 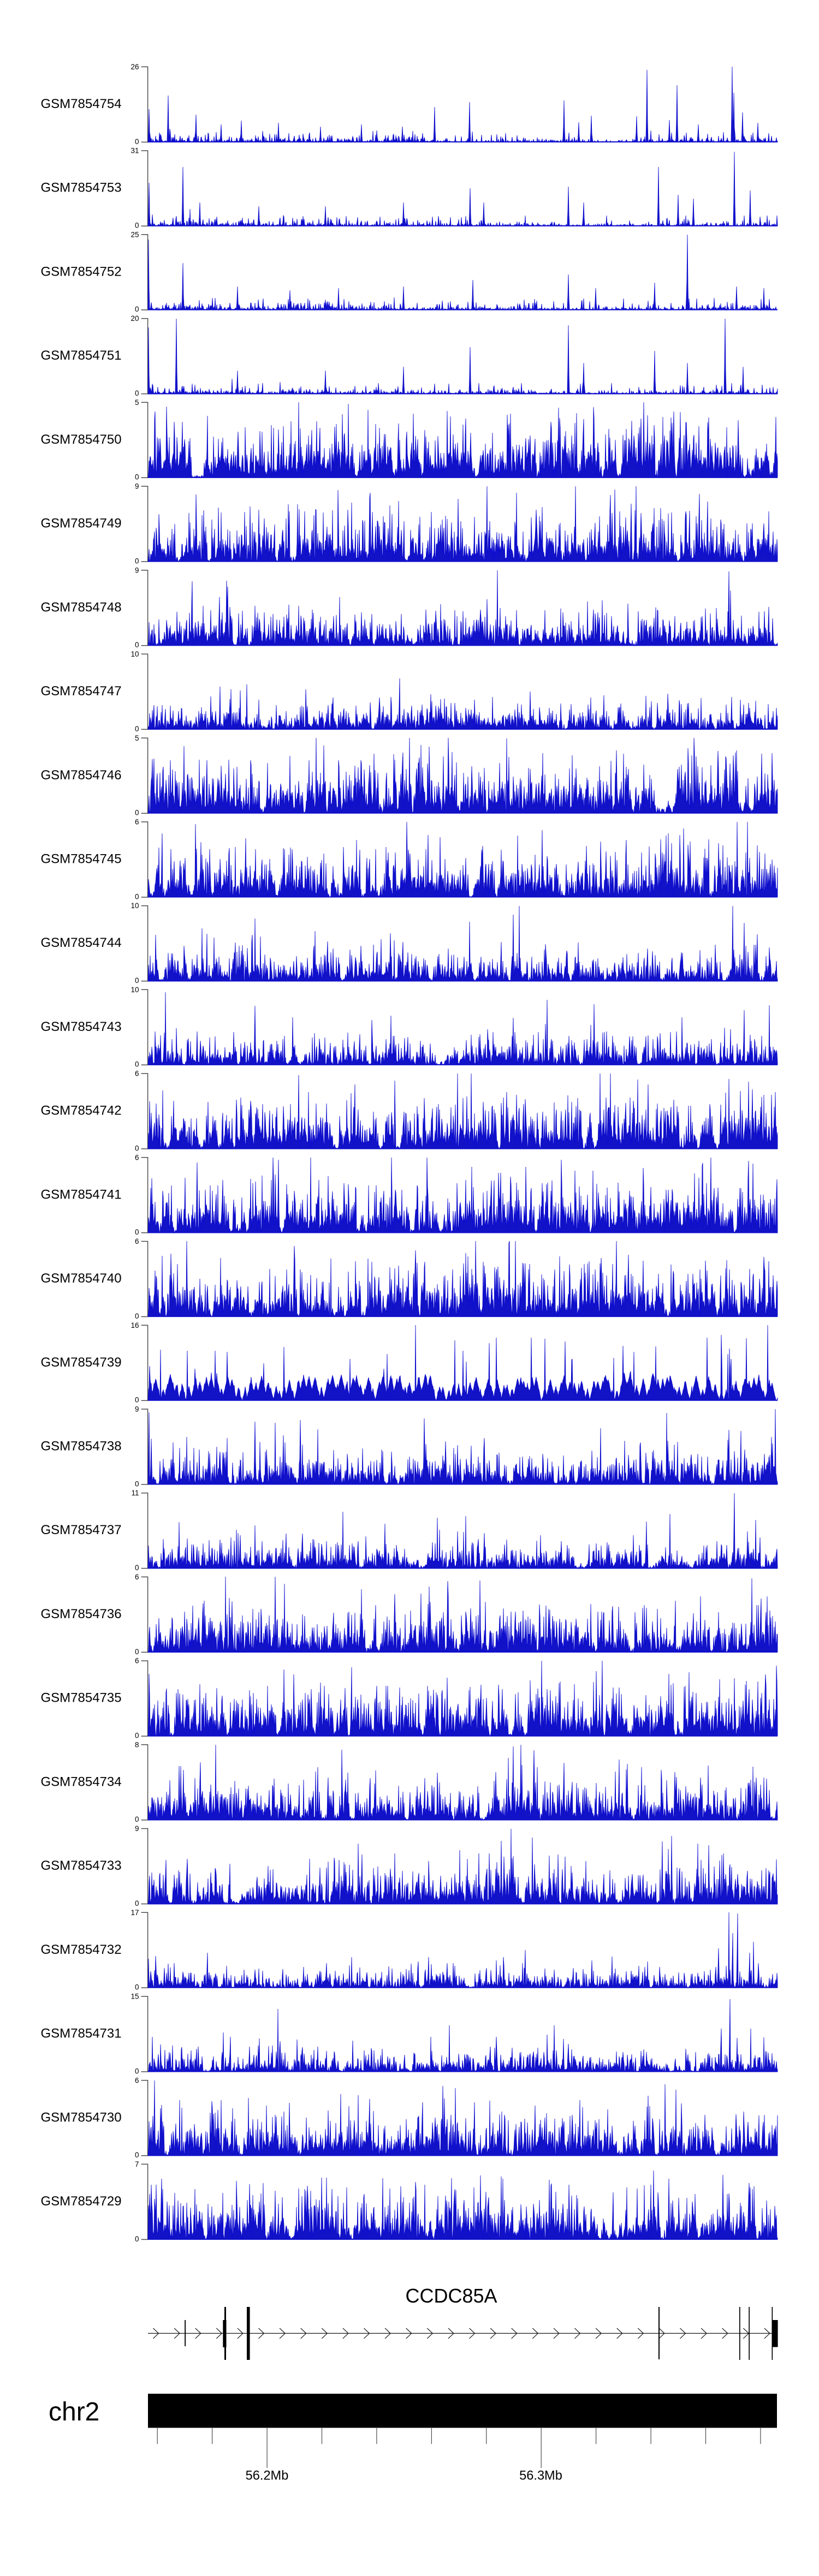 I want to click on svg-text: 16, so click(x=134, y=1325).